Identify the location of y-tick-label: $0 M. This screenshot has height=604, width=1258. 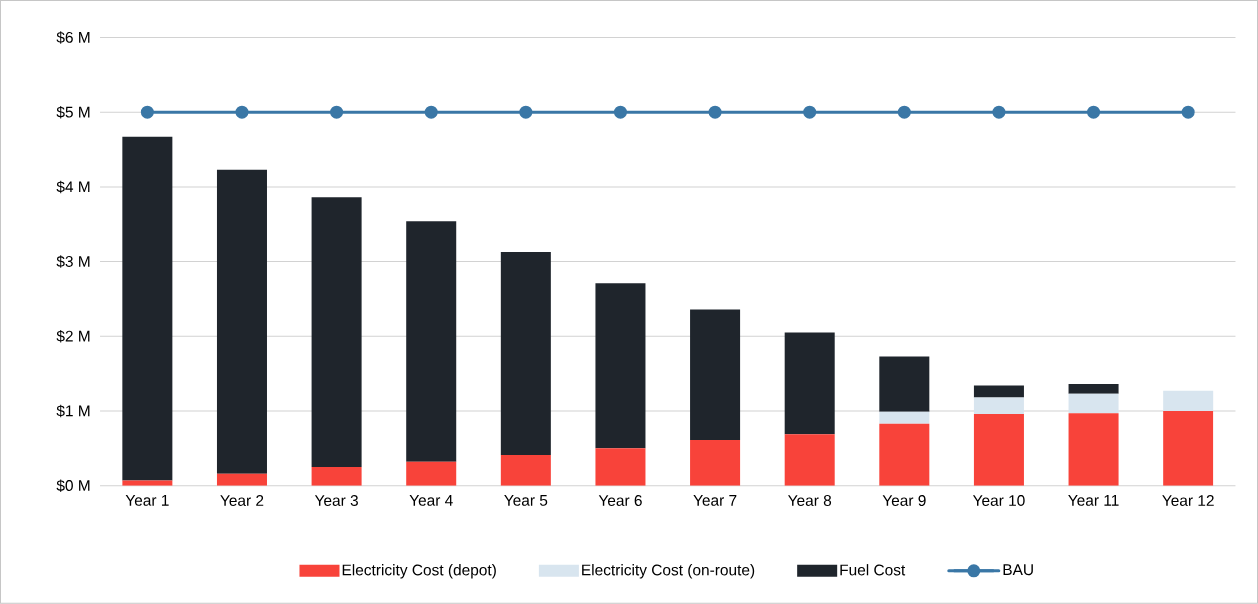
(73, 486).